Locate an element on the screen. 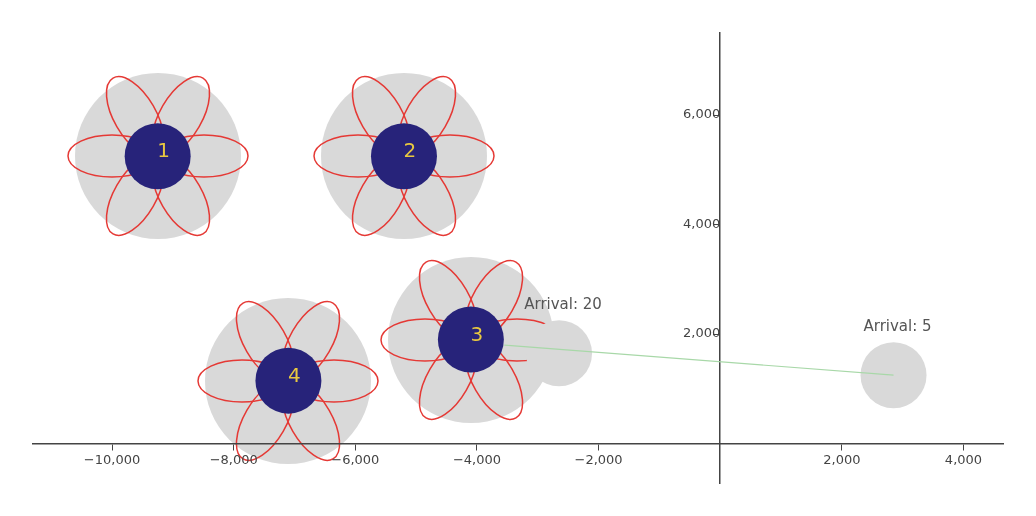  x-tick-label: −6,000 is located at coordinates (355, 459).